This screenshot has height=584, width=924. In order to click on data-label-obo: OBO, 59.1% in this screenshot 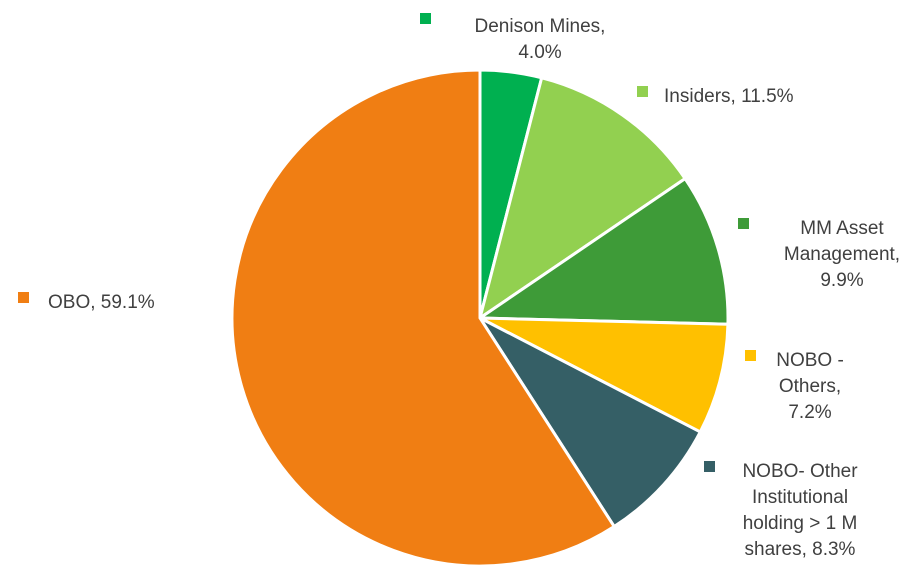, I will do `click(86, 302)`.